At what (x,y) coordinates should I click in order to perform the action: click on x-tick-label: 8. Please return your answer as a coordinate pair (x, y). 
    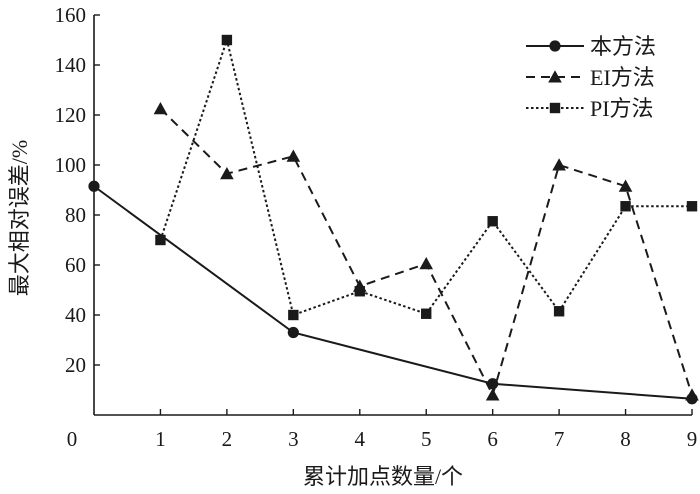
    Looking at the image, I should click on (625, 439).